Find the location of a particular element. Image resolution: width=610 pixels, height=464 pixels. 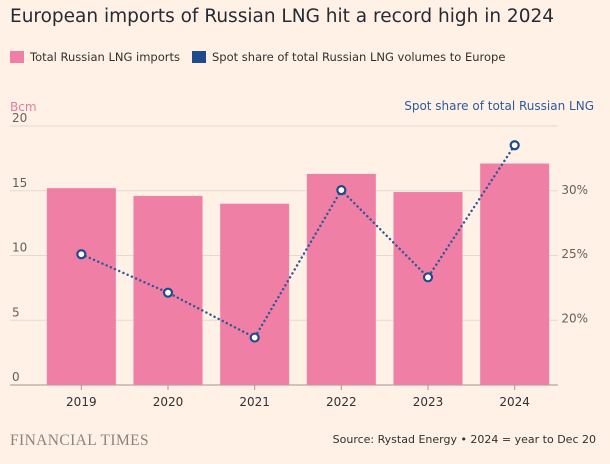

y2-tick-label: 20% is located at coordinates (574, 318).